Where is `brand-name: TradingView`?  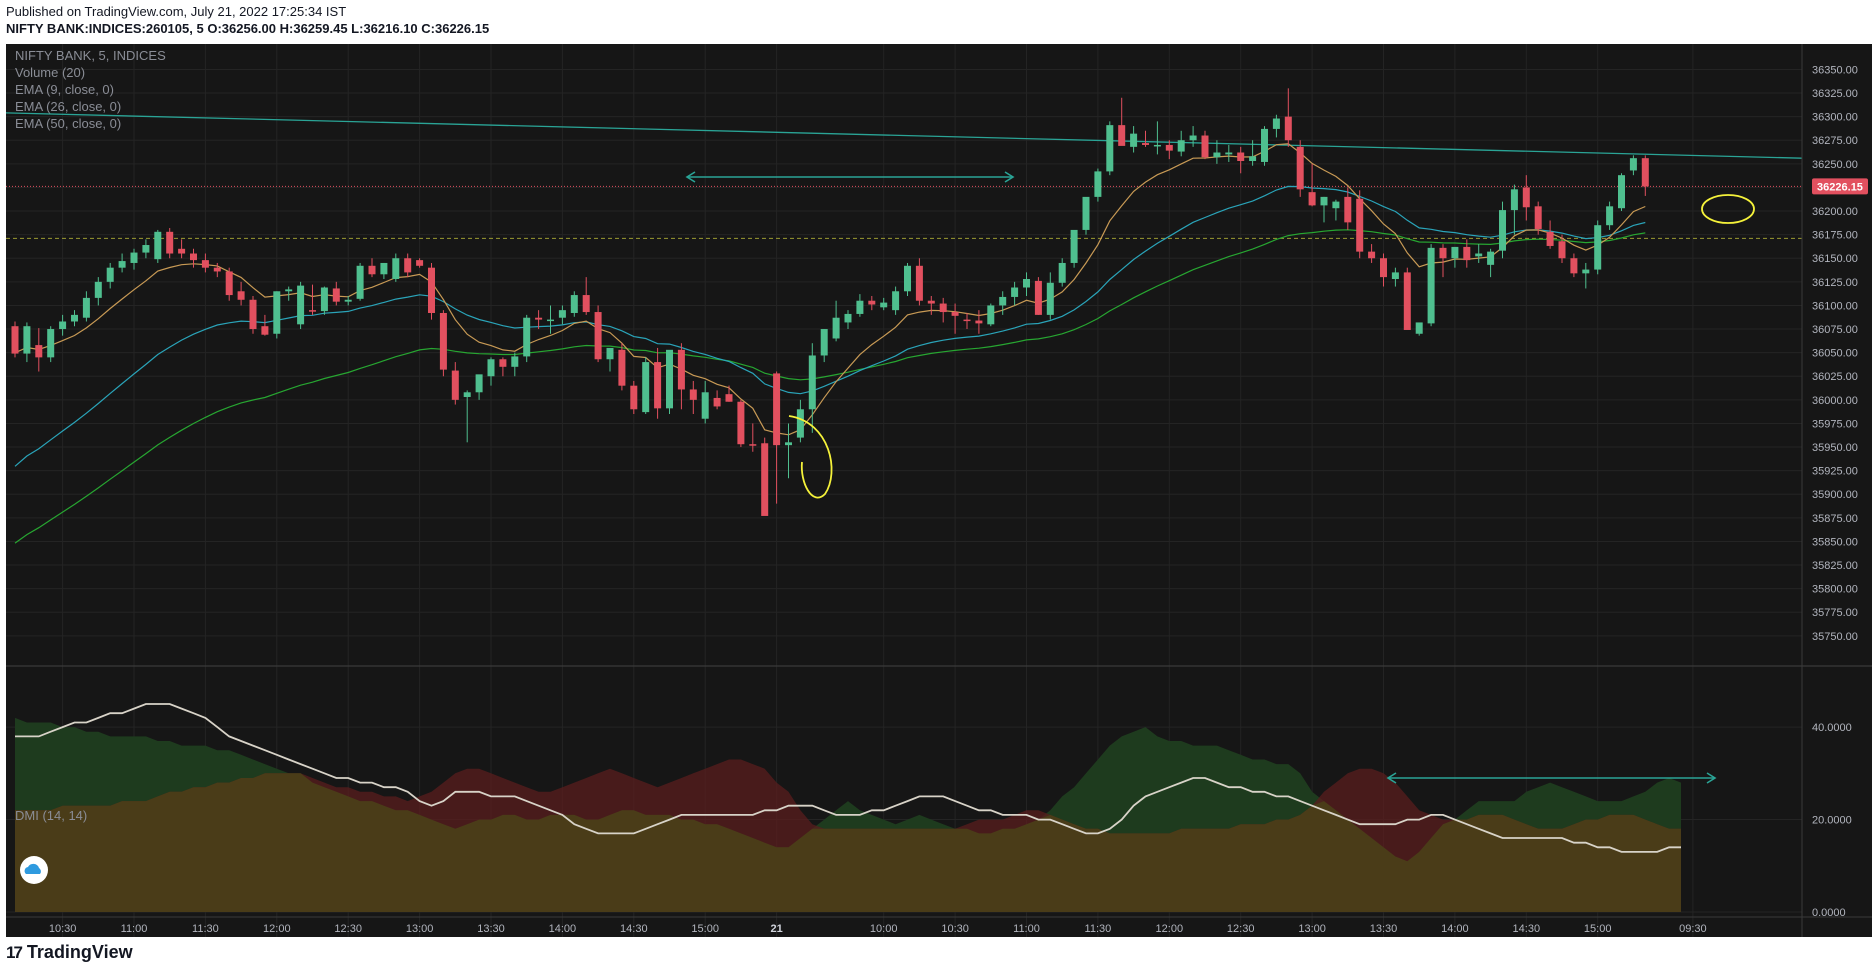
brand-name: TradingView is located at coordinates (79, 952).